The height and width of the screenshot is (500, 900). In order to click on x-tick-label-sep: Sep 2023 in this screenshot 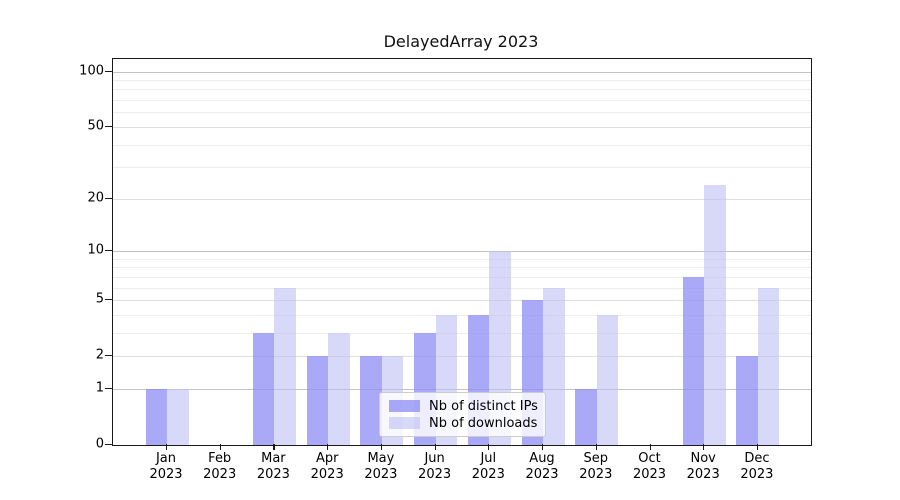, I will do `click(596, 466)`.